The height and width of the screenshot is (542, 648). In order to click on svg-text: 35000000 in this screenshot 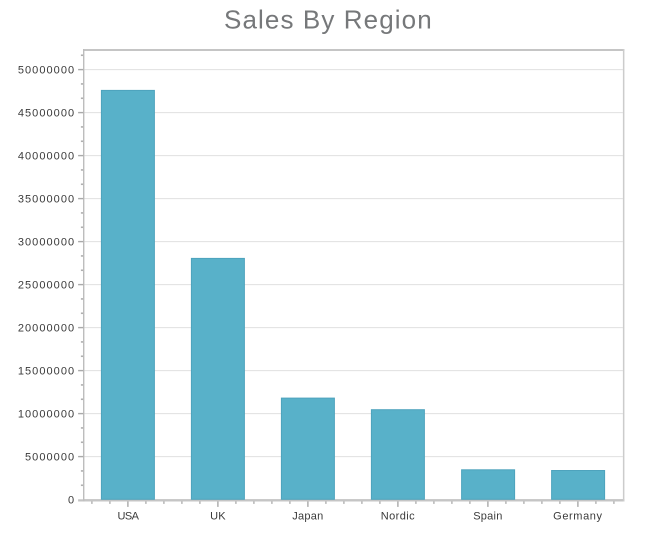, I will do `click(46, 200)`.